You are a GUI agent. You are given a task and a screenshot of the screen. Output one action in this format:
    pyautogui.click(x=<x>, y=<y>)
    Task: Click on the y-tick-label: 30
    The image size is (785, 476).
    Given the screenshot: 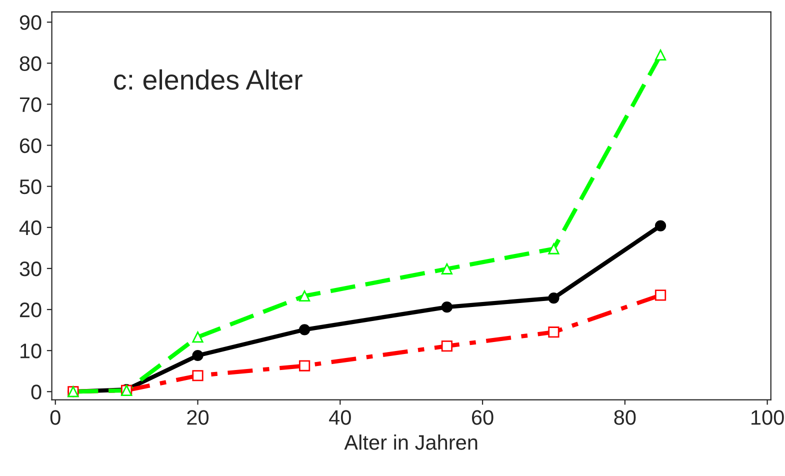 What is the action you would take?
    pyautogui.click(x=31, y=268)
    